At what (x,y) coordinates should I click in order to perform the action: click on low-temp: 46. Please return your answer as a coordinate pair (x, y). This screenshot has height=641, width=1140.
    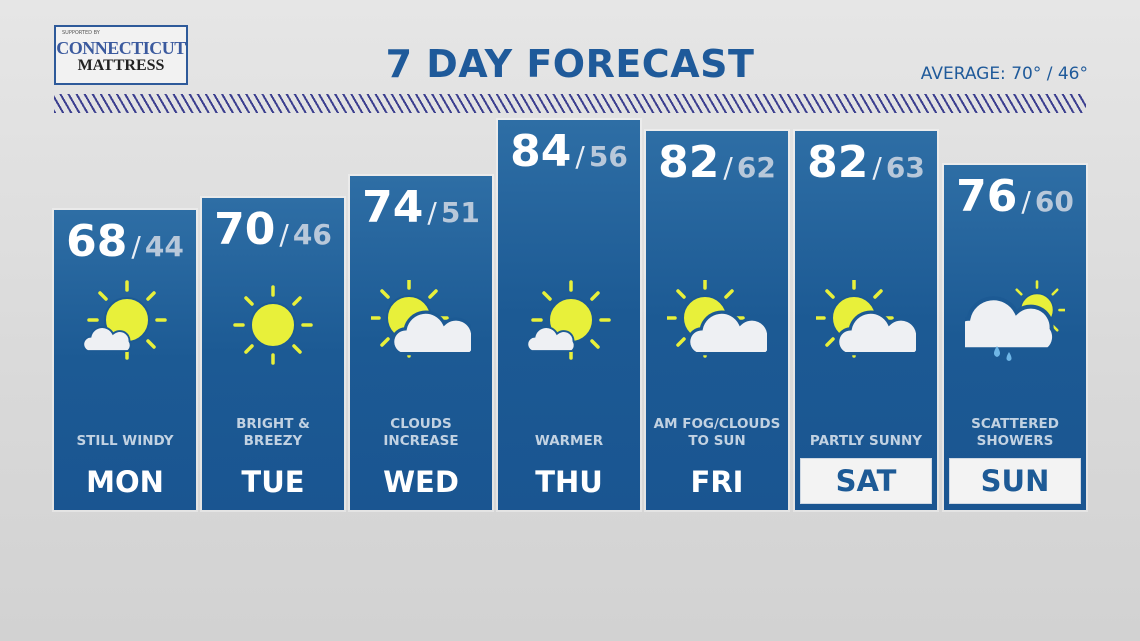
    Looking at the image, I should click on (312, 234).